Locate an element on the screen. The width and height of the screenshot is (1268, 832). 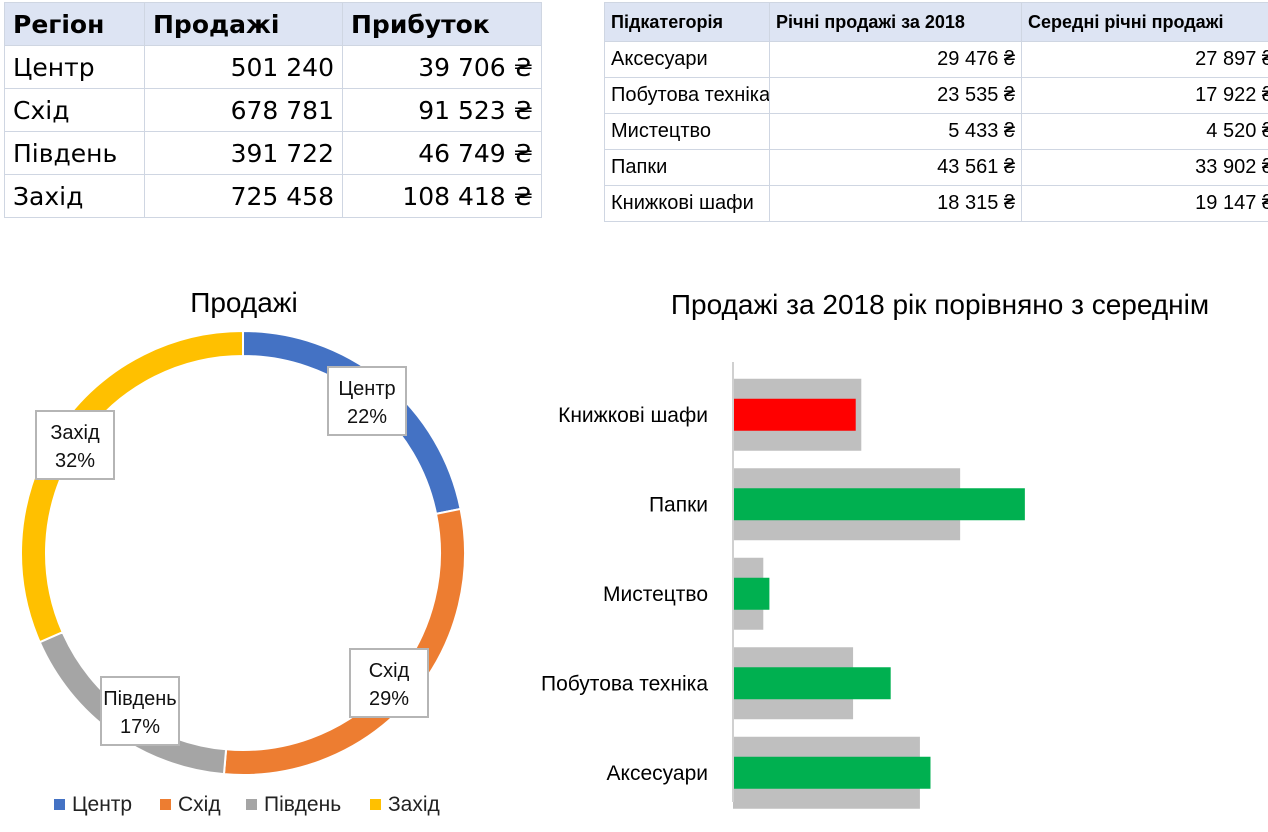
table-row: Аксесуари 29 476 ₴ 27 897 ₴ is located at coordinates (936, 59).